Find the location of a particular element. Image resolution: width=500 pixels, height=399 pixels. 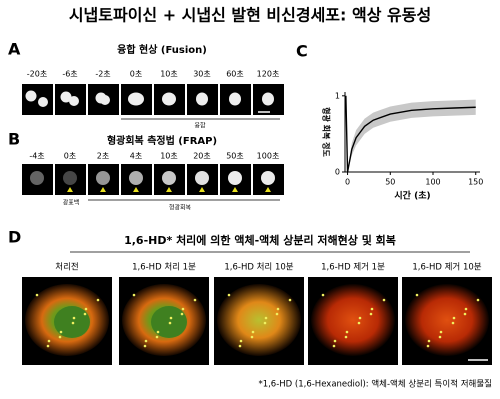

time-label: 30초 is located at coordinates (202, 74).